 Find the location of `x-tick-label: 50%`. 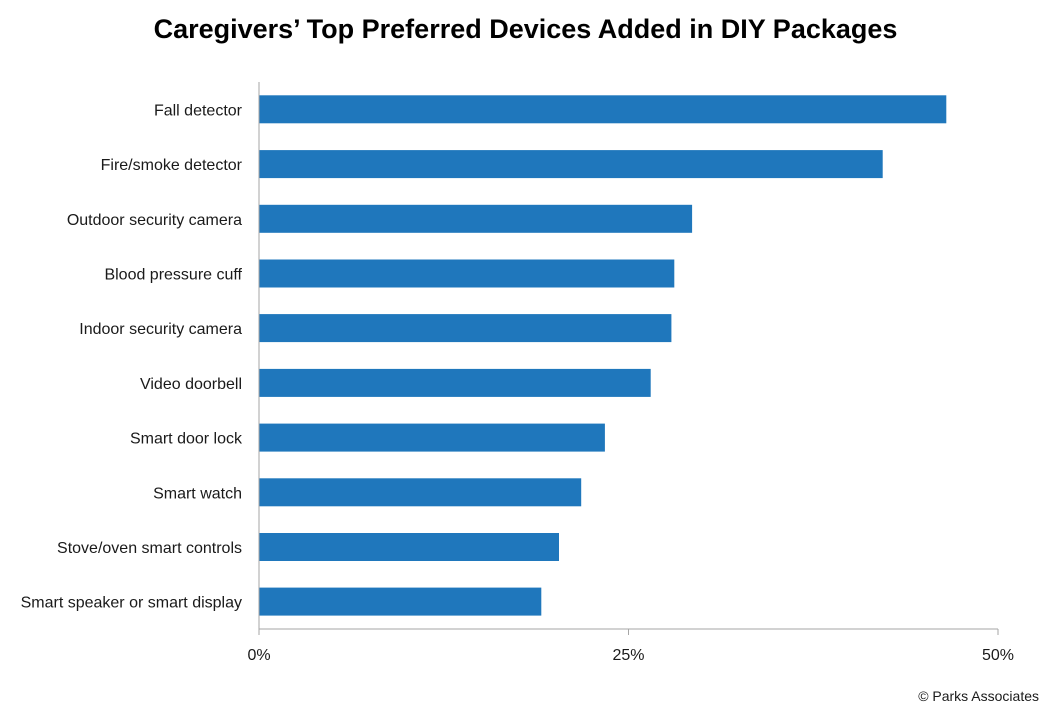

x-tick-label: 50% is located at coordinates (998, 655).